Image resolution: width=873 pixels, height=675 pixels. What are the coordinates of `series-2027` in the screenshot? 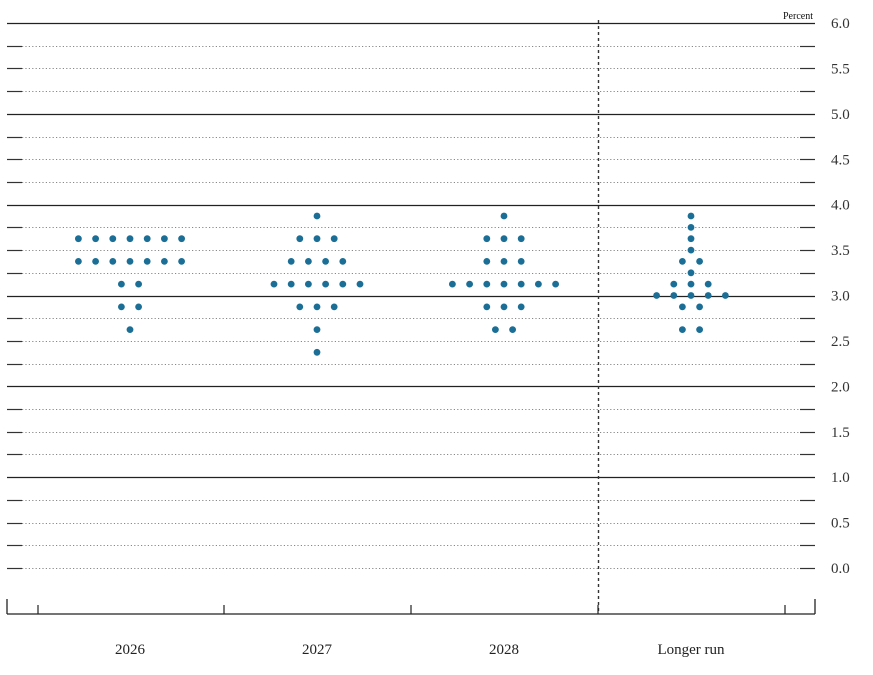 It's located at (317, 284).